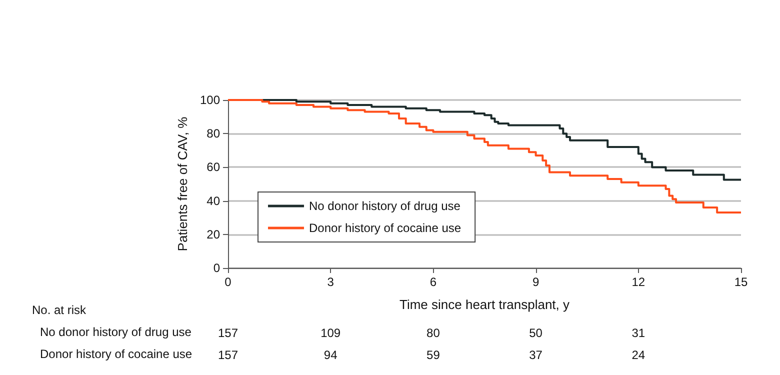  I want to click on text: Donor history of cocaine use, so click(116, 354).